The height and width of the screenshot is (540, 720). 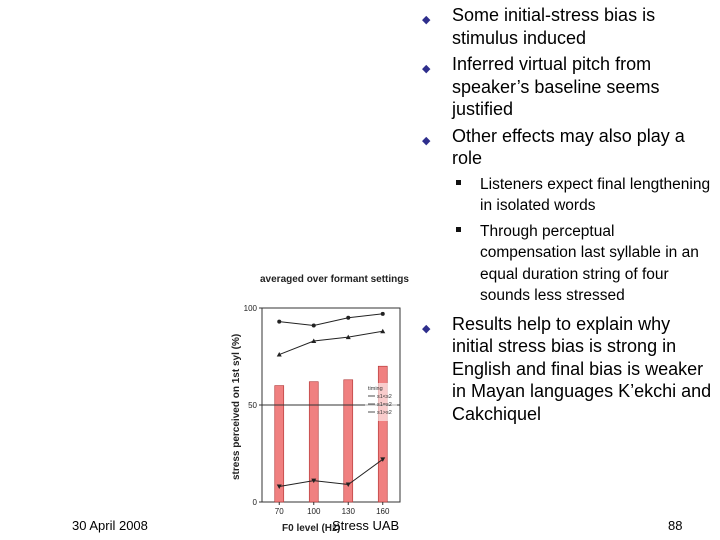 What do you see at coordinates (311, 528) in the screenshot?
I see `x-axis-label: F0 level (Hz)` at bounding box center [311, 528].